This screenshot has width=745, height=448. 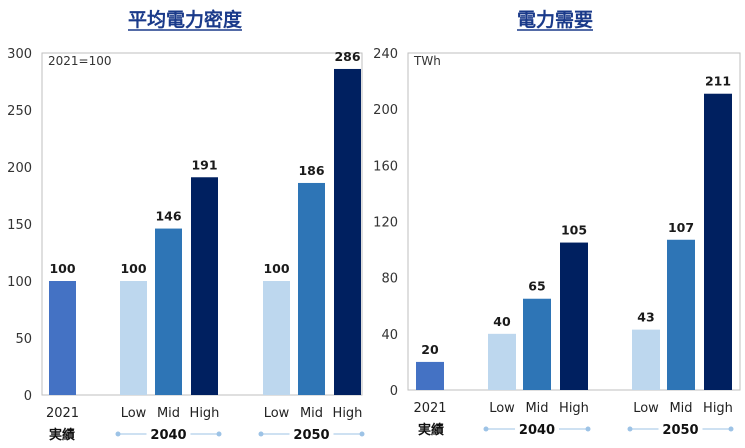 I want to click on unit-note: 2021=100, so click(x=80, y=61).